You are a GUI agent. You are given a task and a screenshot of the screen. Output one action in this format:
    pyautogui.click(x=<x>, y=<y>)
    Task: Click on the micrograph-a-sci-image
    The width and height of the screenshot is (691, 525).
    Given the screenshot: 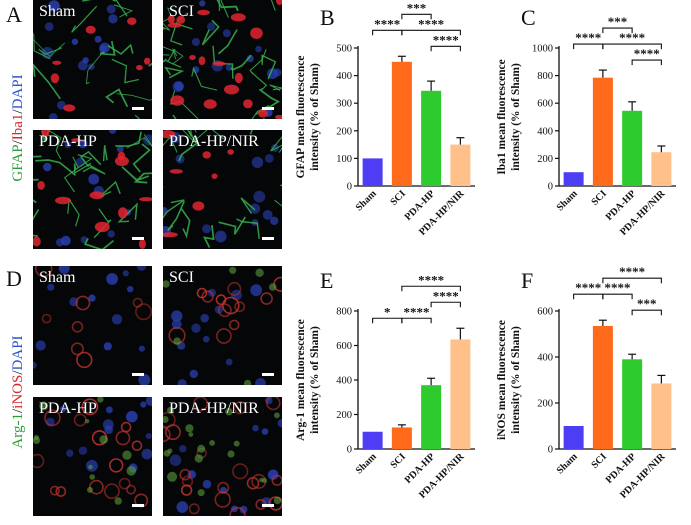 What is the action you would take?
    pyautogui.click(x=222, y=59)
    